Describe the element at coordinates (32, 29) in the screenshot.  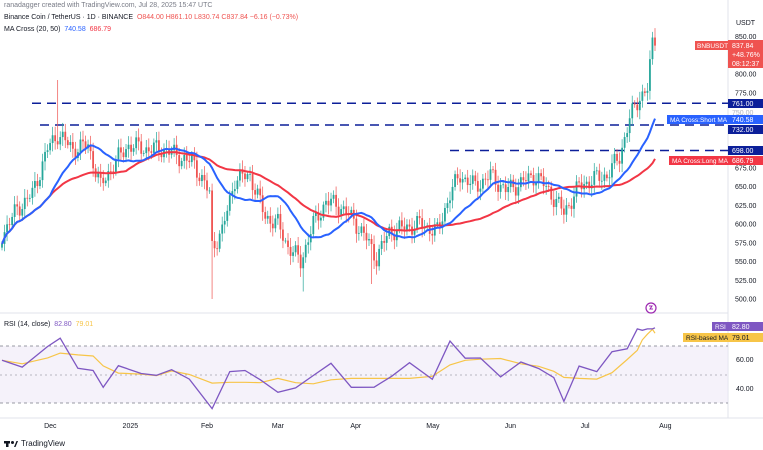
I see `ma-cross-label: MA Cross (20, 50)` at that location.